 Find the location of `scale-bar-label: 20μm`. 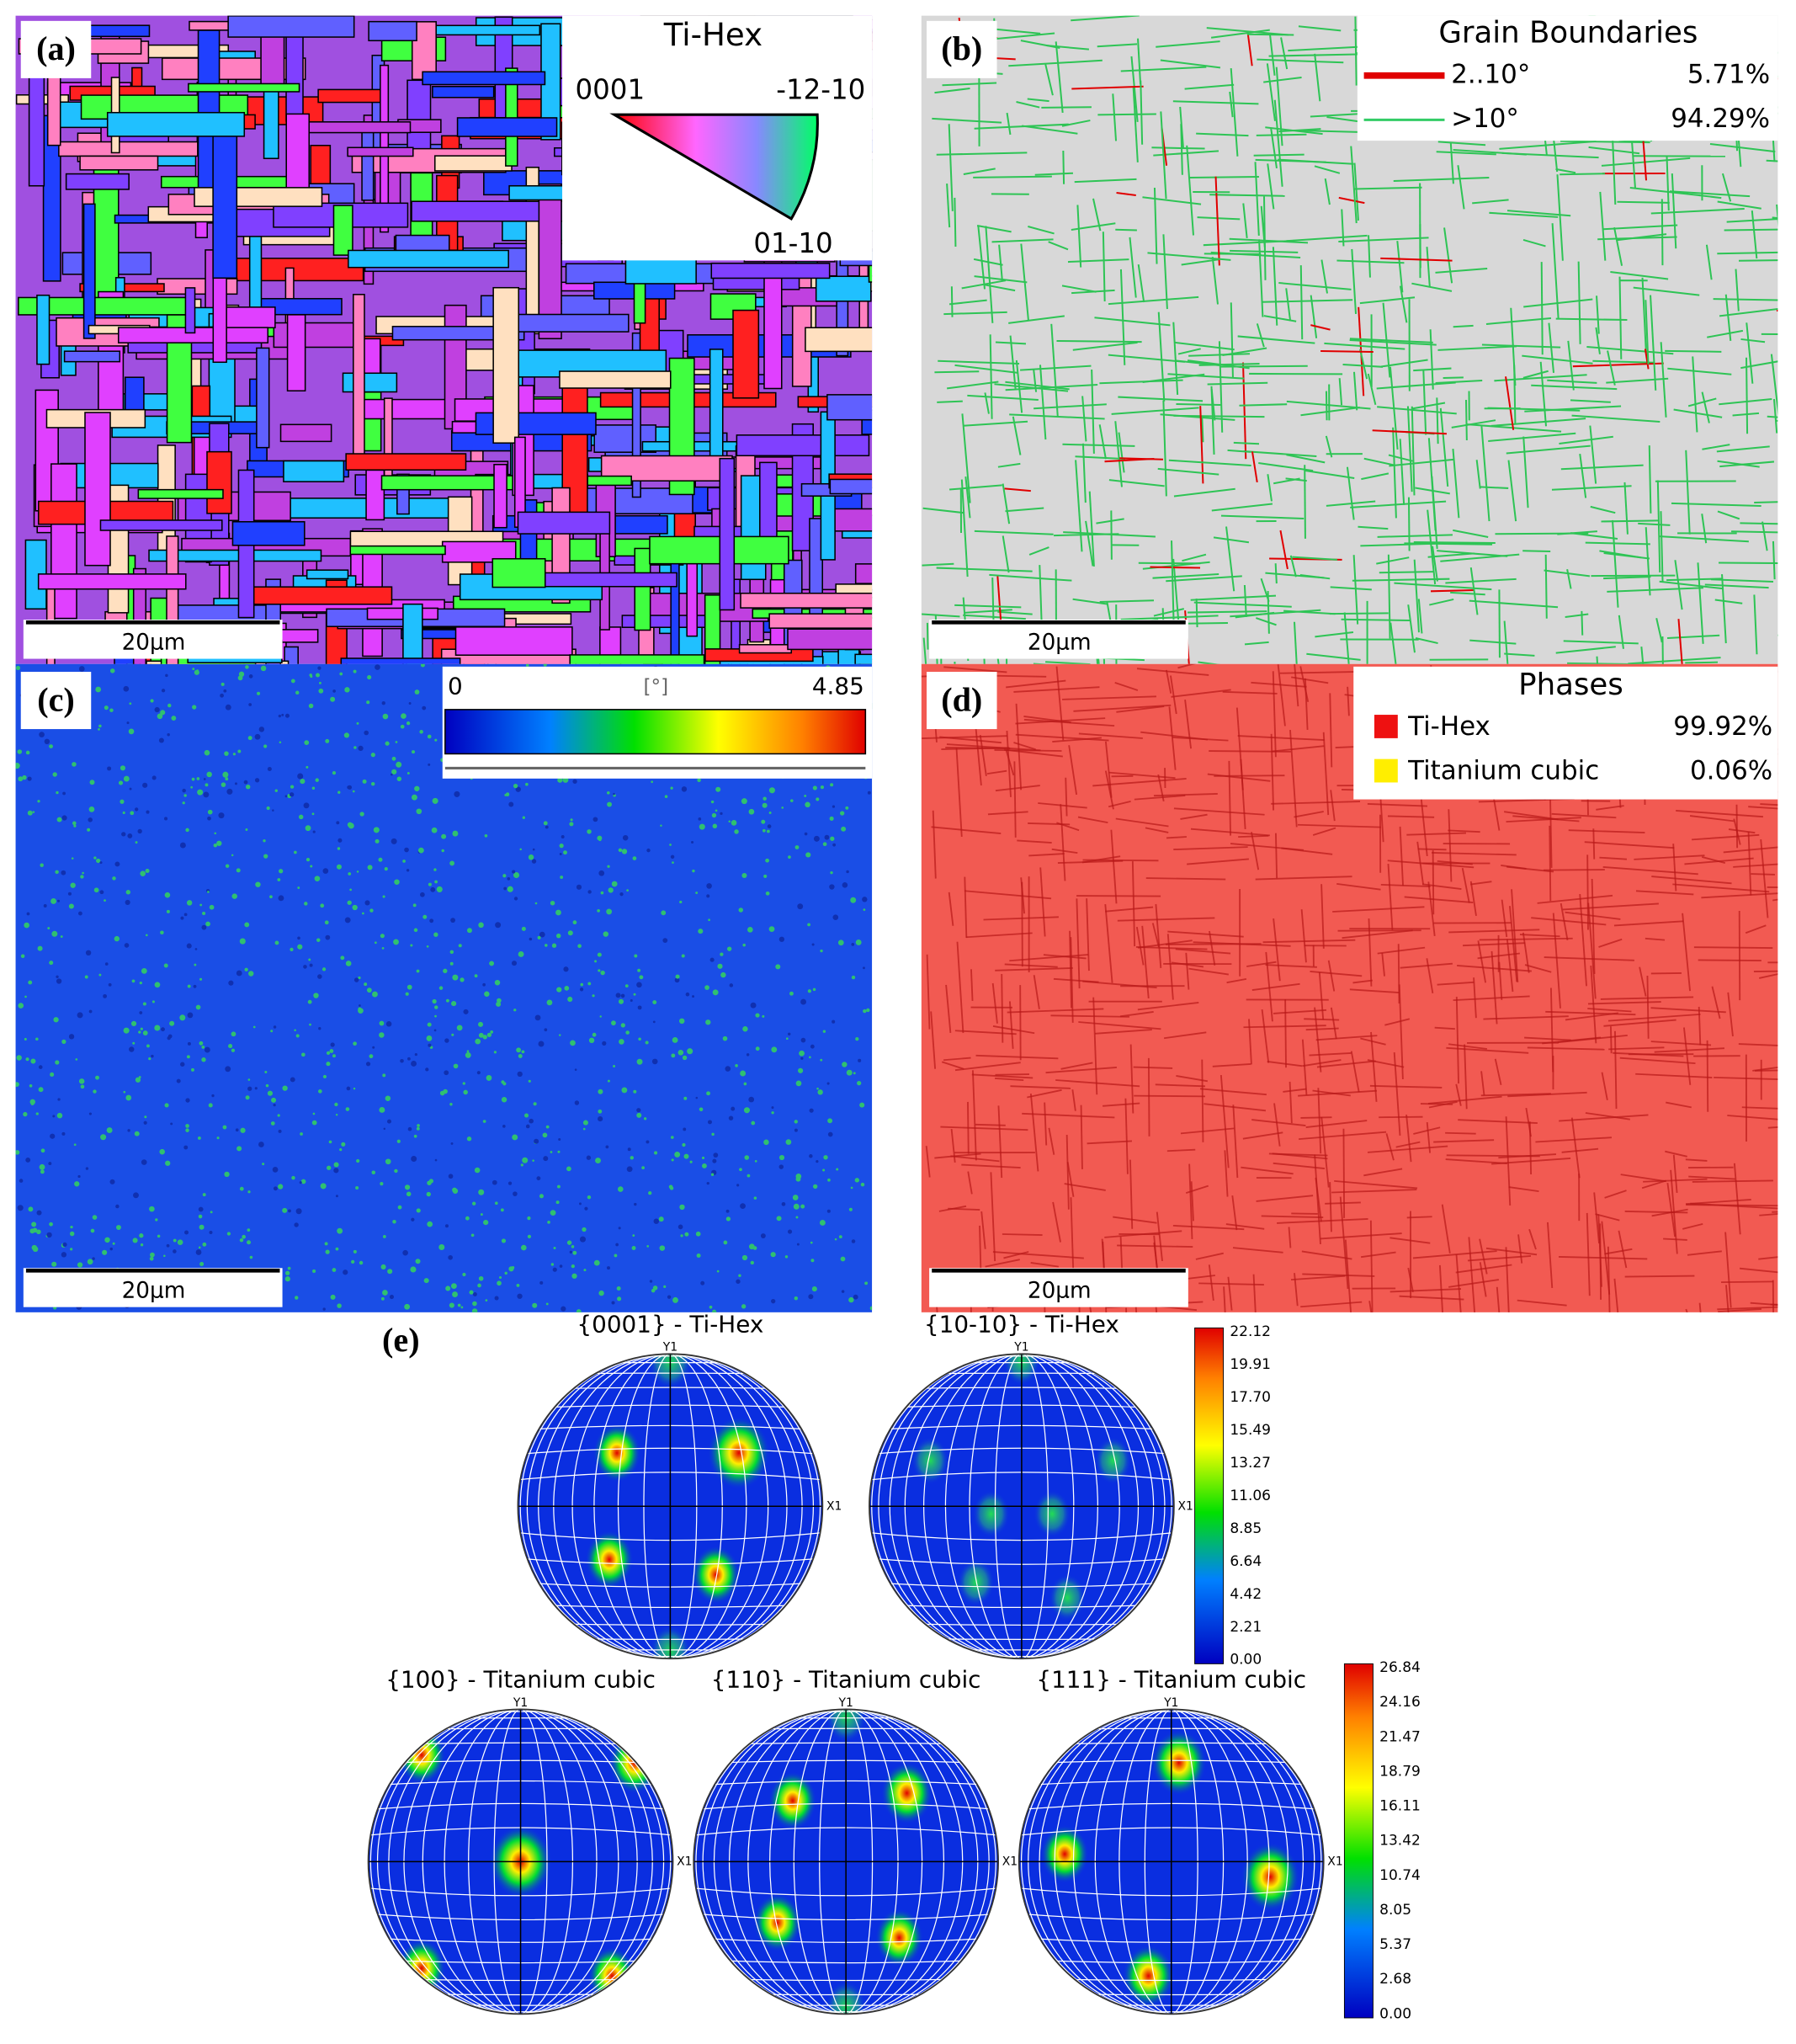

scale-bar-label: 20μm is located at coordinates (154, 1291).